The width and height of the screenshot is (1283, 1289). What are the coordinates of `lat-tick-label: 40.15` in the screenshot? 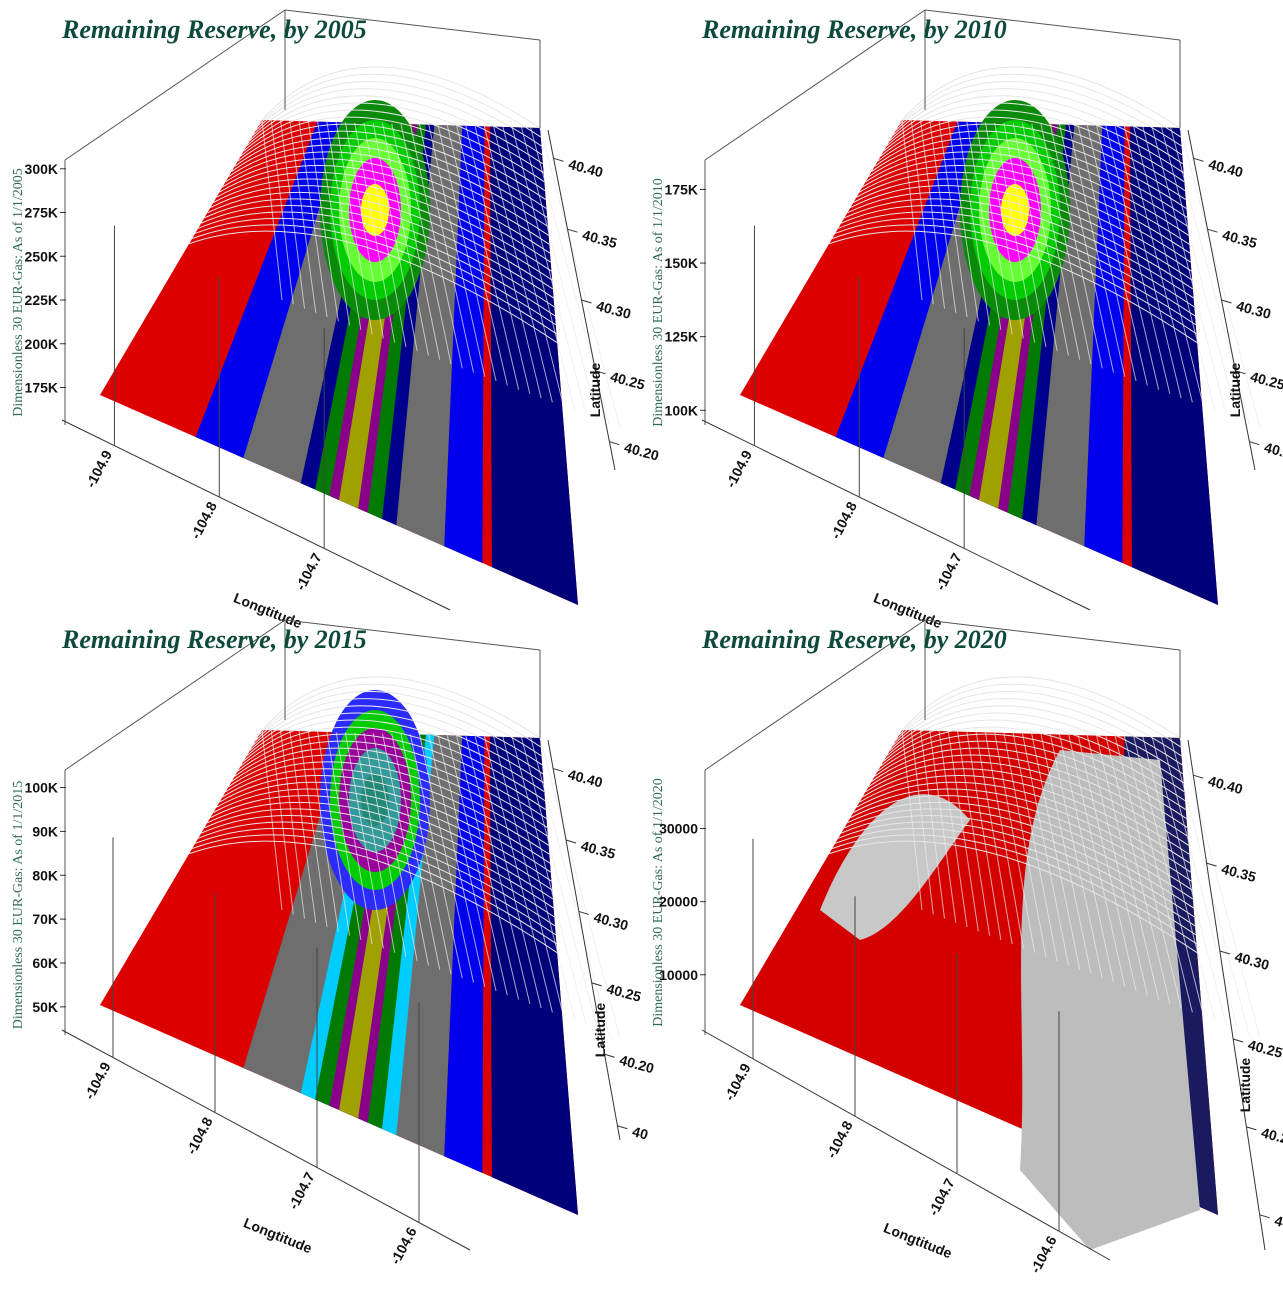 It's located at (1278, 1224).